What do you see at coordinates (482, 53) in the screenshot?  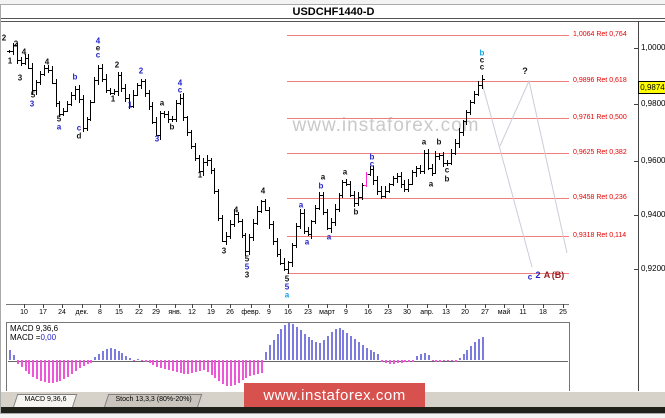 I see `wave-label: b` at bounding box center [482, 53].